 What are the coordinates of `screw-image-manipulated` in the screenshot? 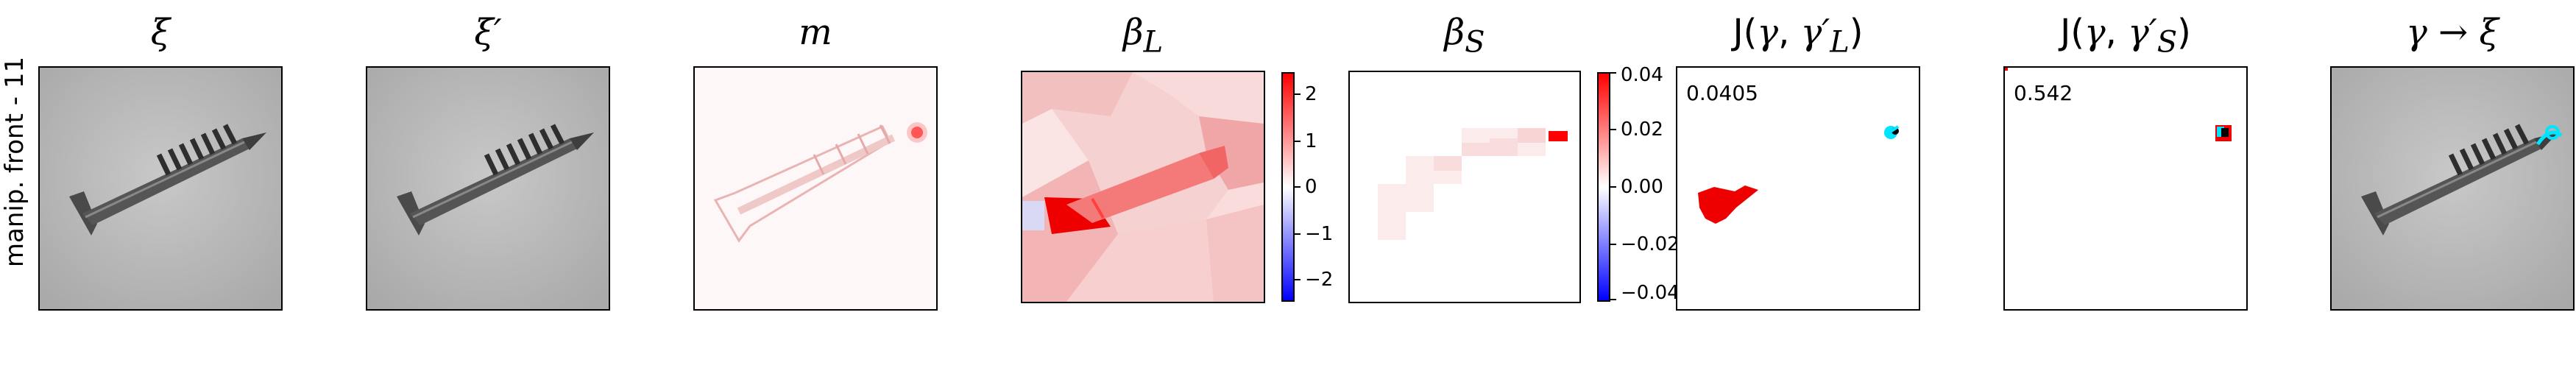 It's located at (488, 188).